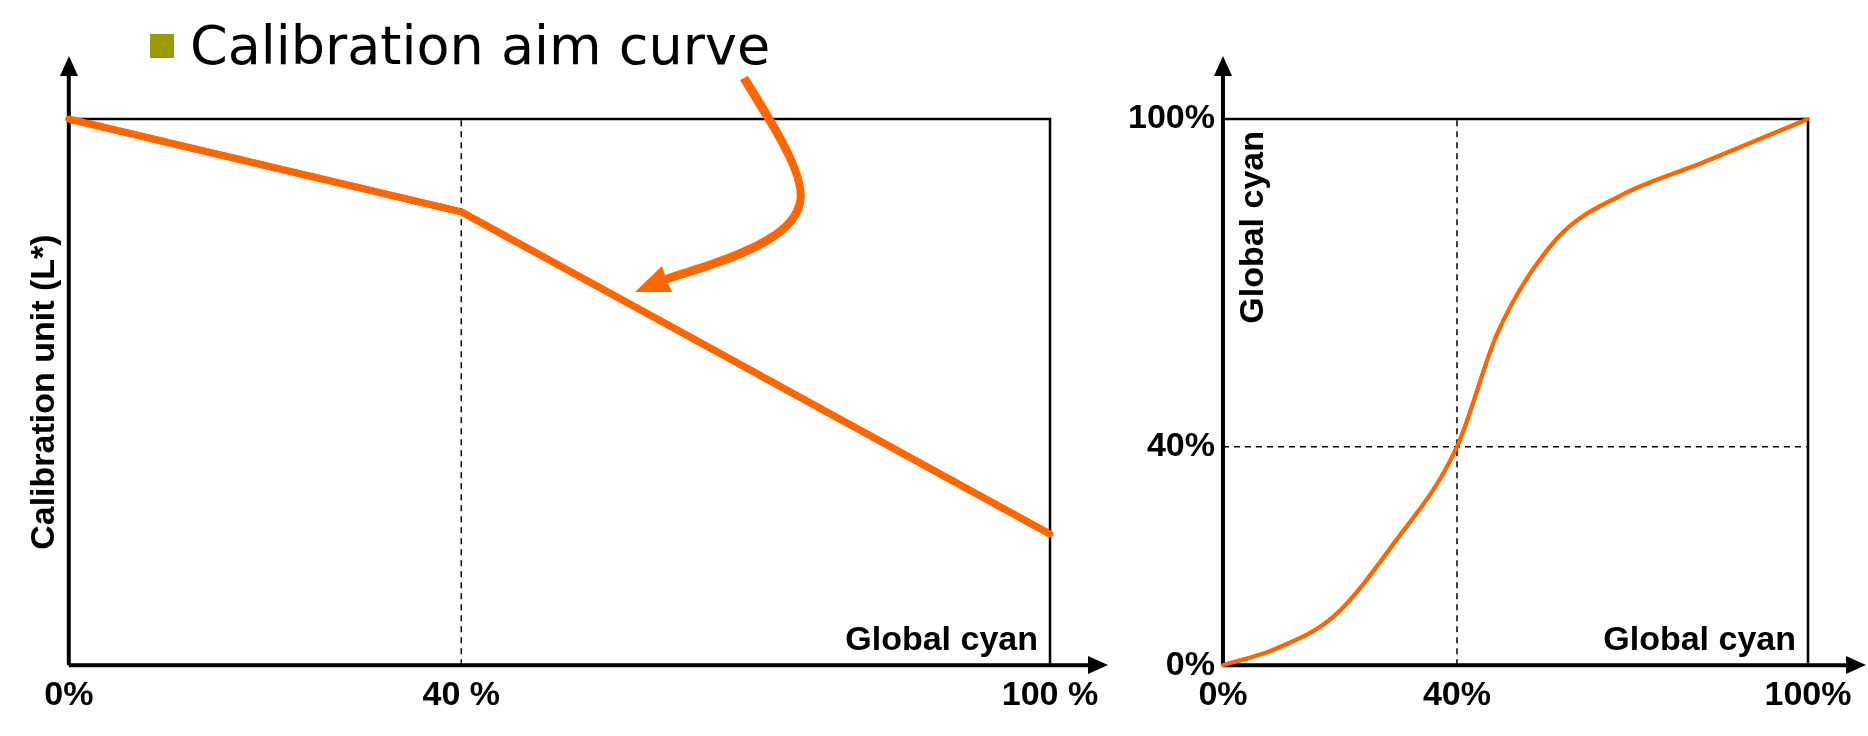  Describe the element at coordinates (1808, 692) in the screenshot. I see `x-tick-label: 100%` at that location.